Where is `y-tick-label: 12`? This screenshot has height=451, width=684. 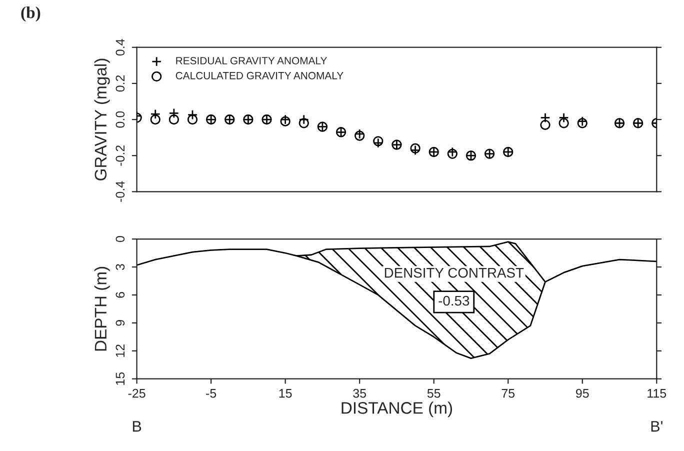 y-tick-label: 12 is located at coordinates (120, 350).